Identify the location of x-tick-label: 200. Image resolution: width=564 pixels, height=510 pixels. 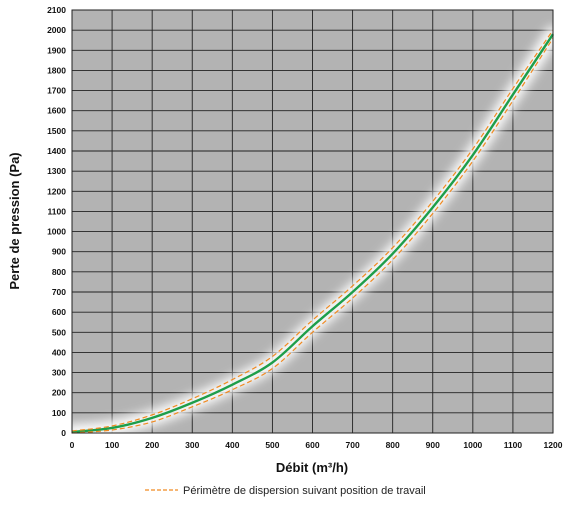
(152, 445).